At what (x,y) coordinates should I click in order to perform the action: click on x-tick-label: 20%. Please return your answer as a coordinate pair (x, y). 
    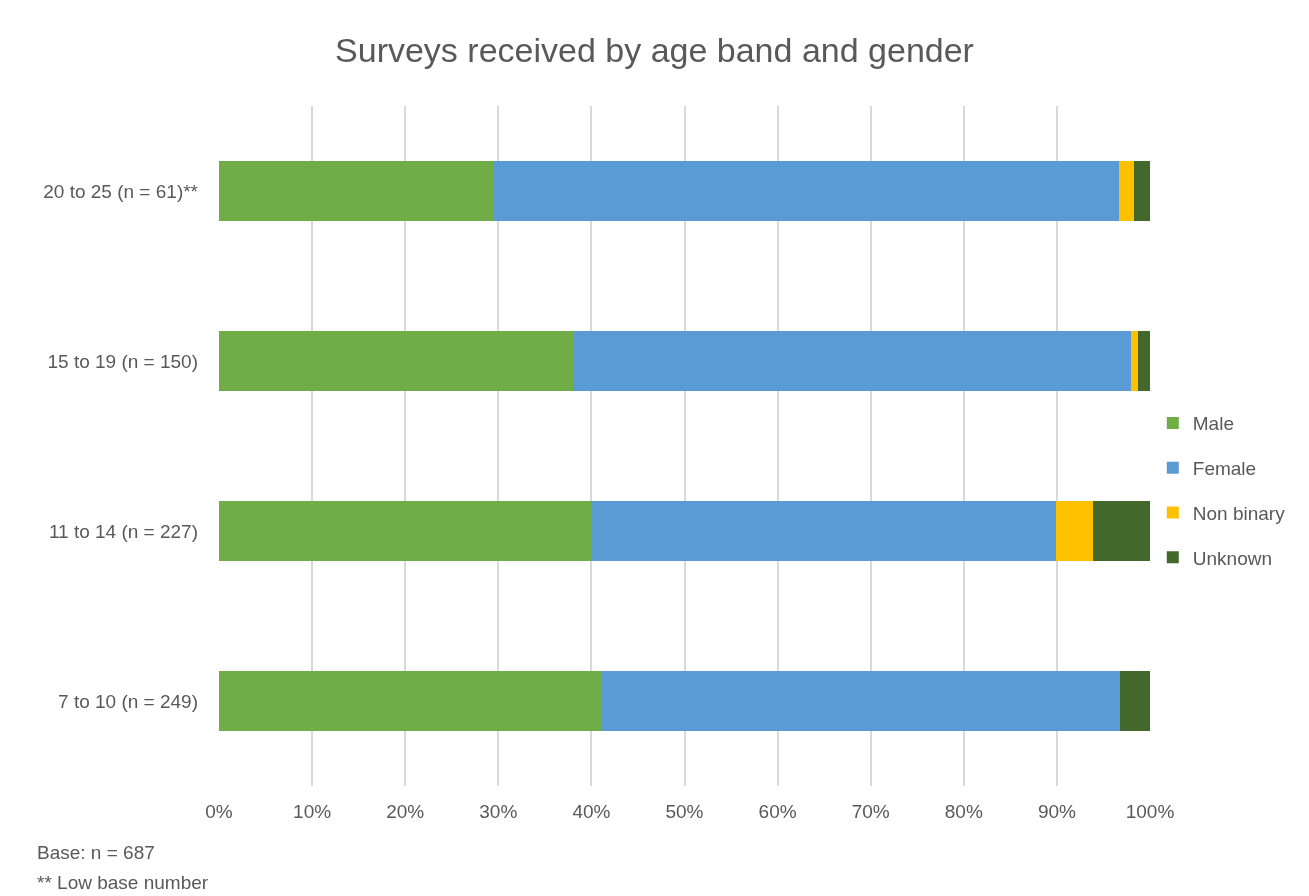
    Looking at the image, I should click on (405, 811).